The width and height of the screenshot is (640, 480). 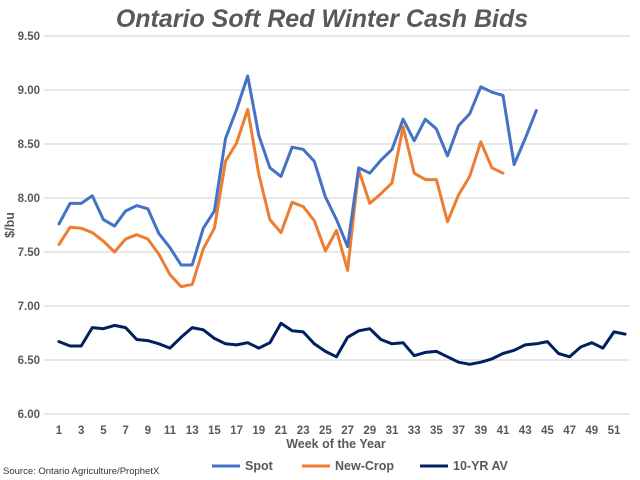 I want to click on y-tick-label: 7.50, so click(x=29, y=253).